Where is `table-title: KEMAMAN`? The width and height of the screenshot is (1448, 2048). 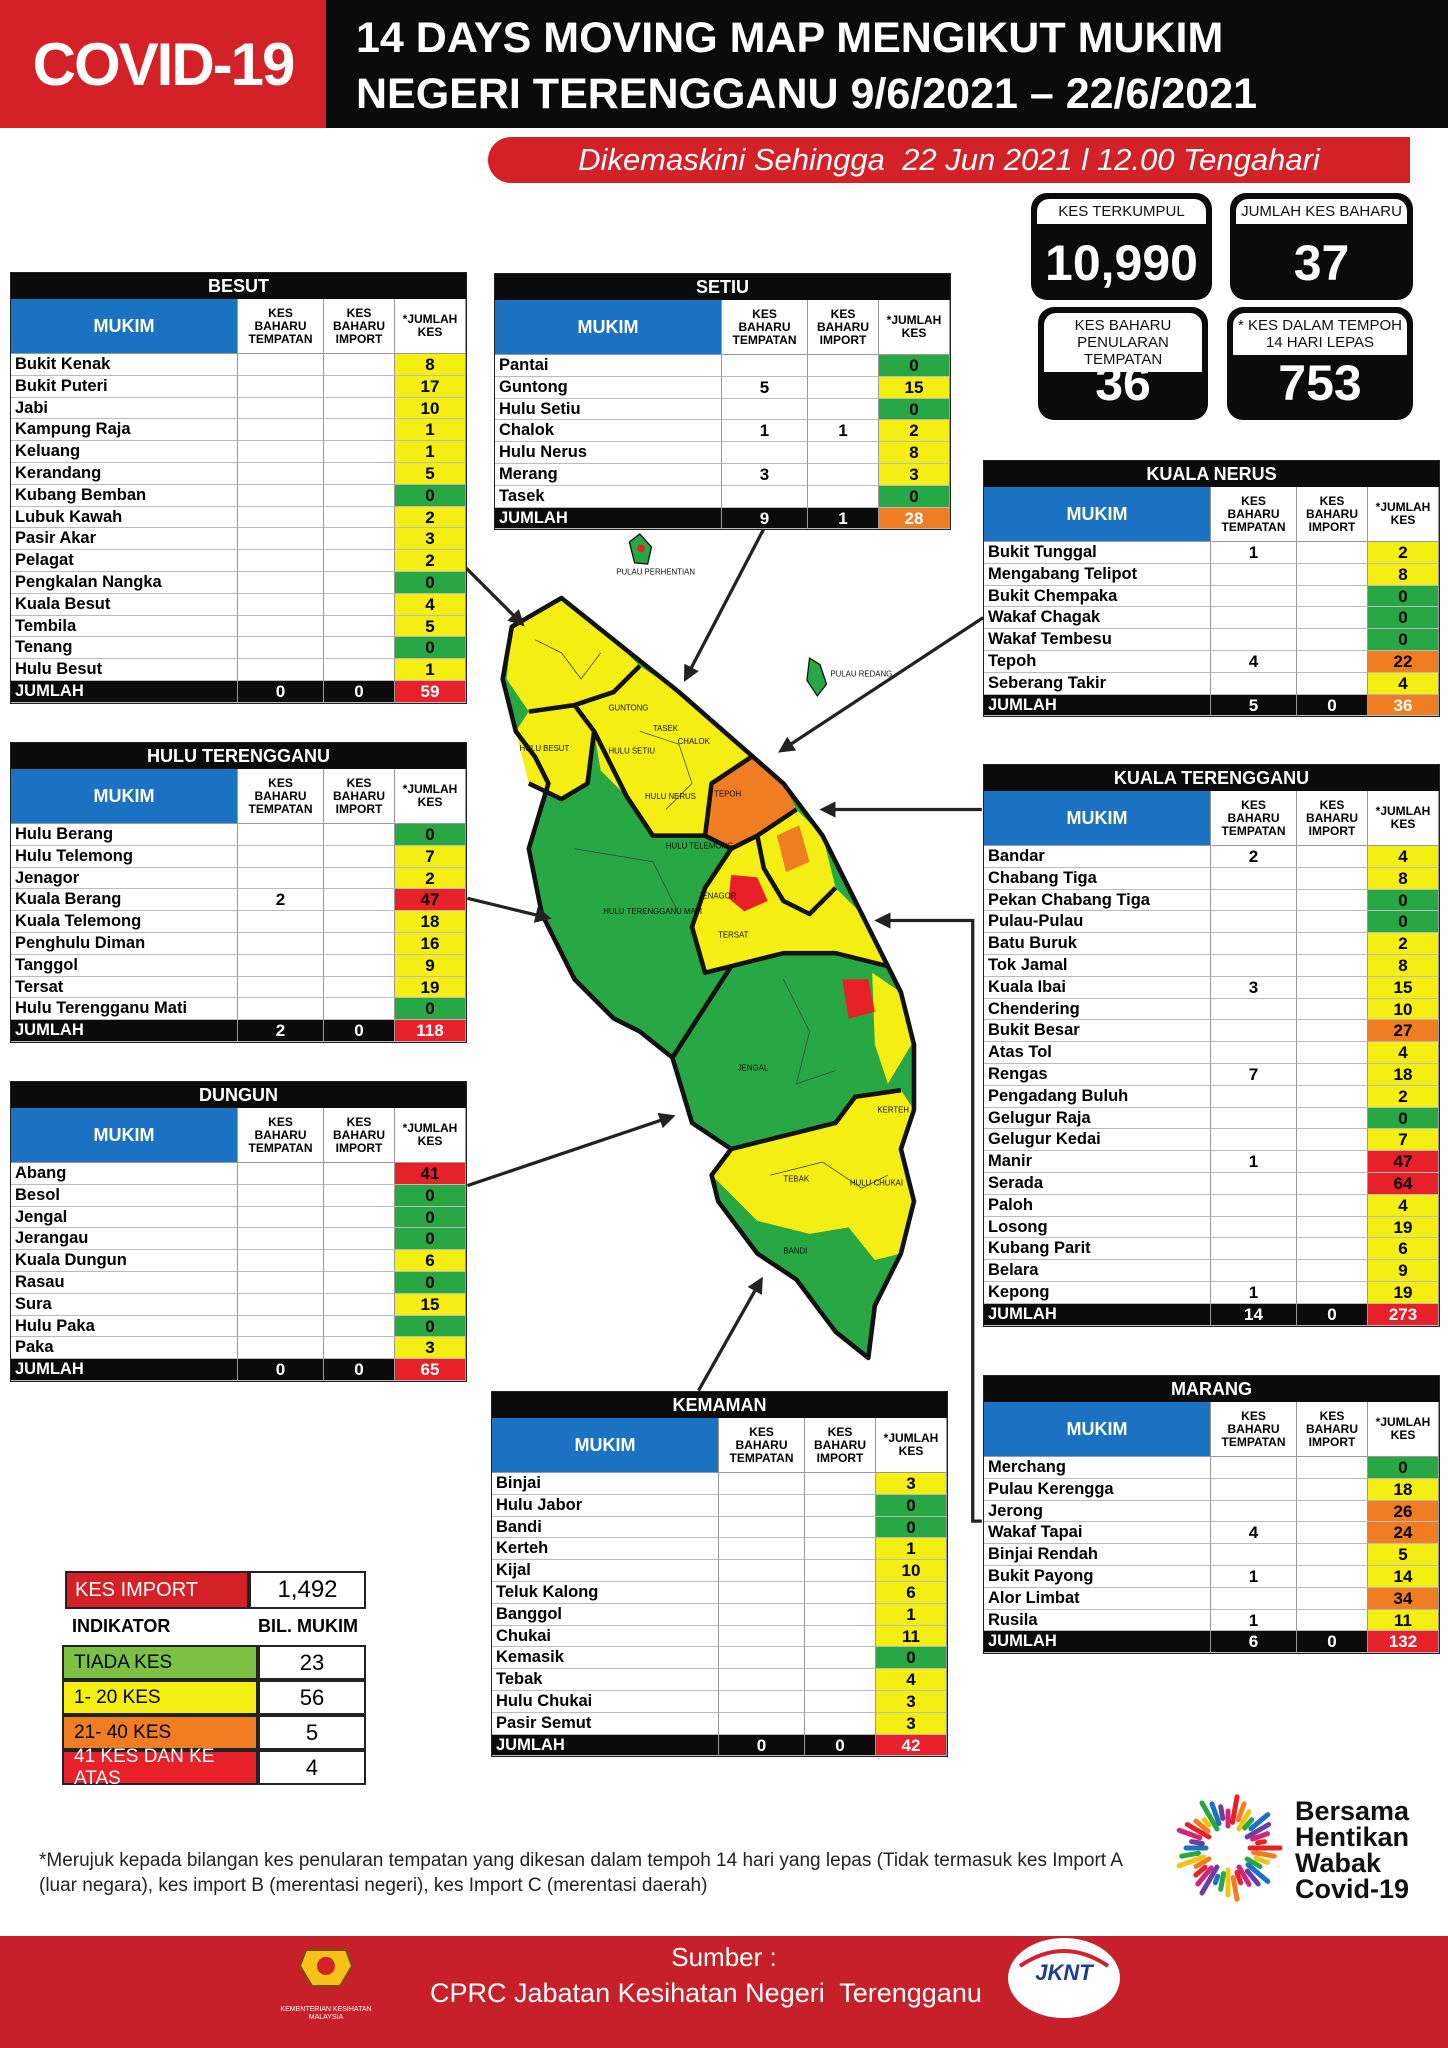 table-title: KEMAMAN is located at coordinates (719, 1405).